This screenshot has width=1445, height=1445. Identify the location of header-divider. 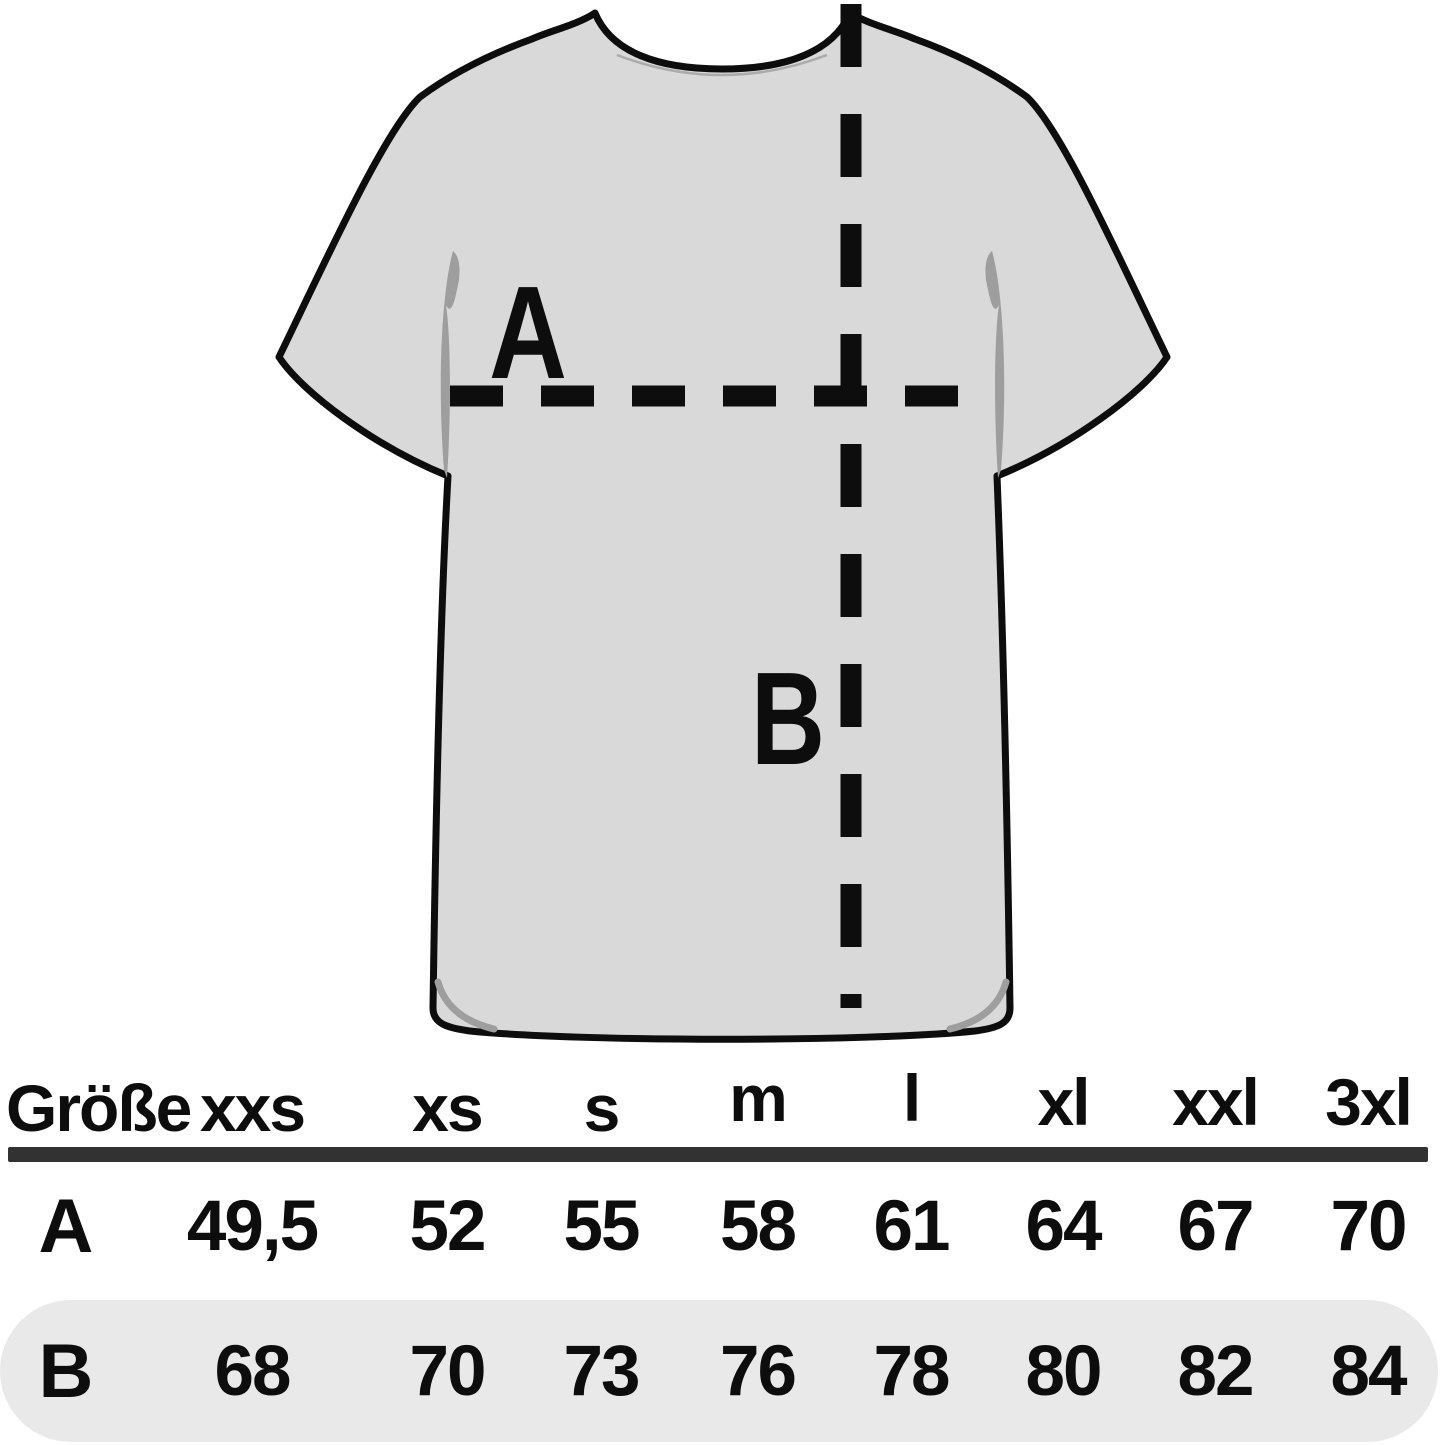
(718, 1154).